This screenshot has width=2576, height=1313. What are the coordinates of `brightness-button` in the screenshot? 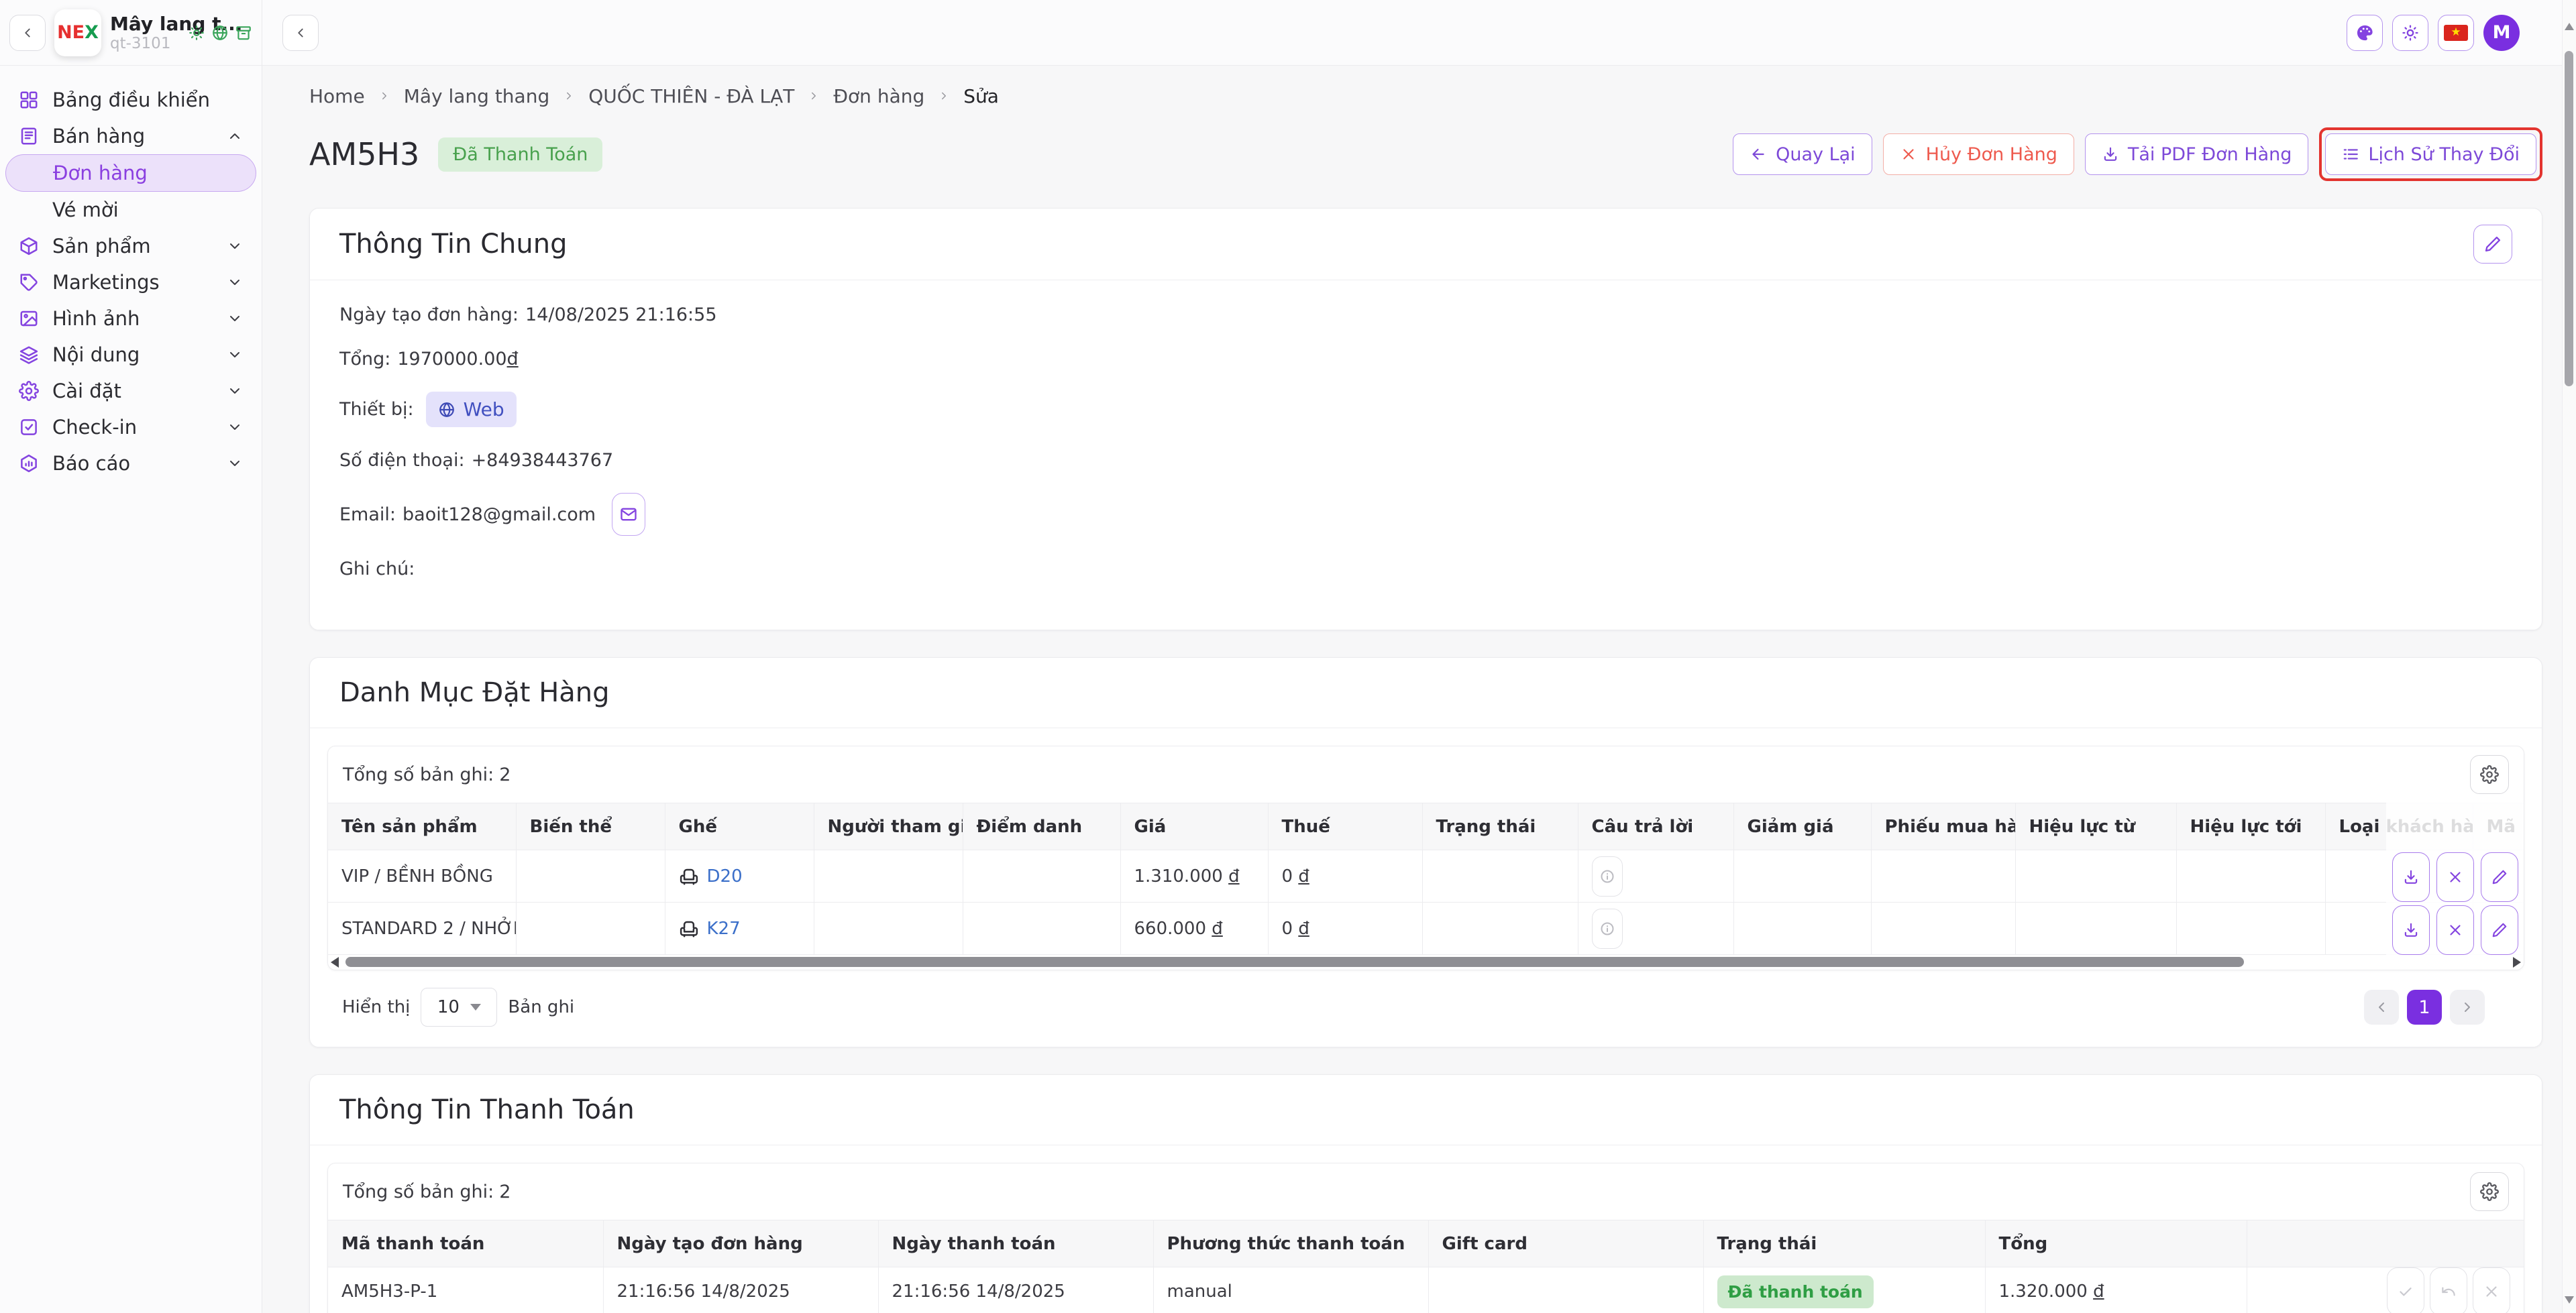 It's located at (2410, 32).